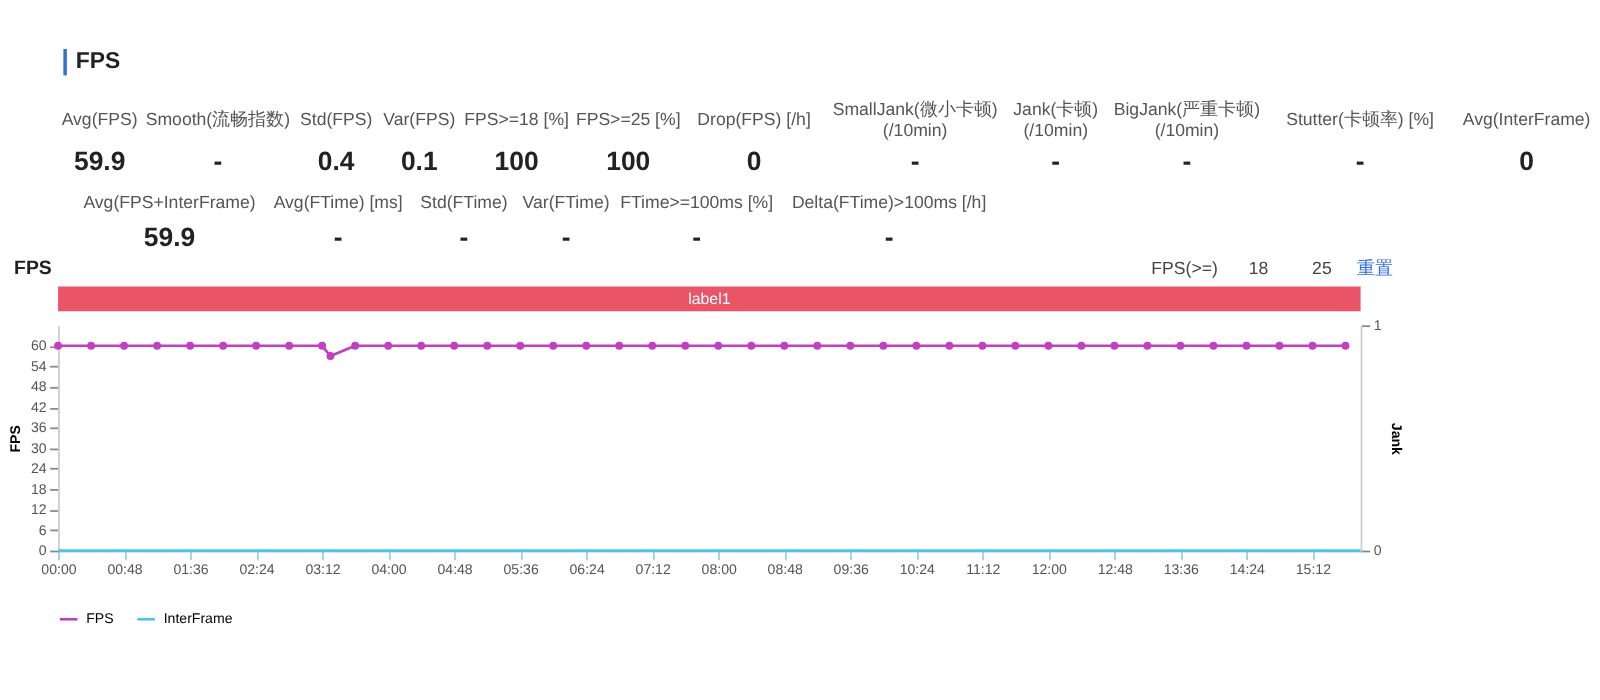 This screenshot has width=1600, height=700. Describe the element at coordinates (464, 202) in the screenshot. I see `text: Std(FTime)` at that location.